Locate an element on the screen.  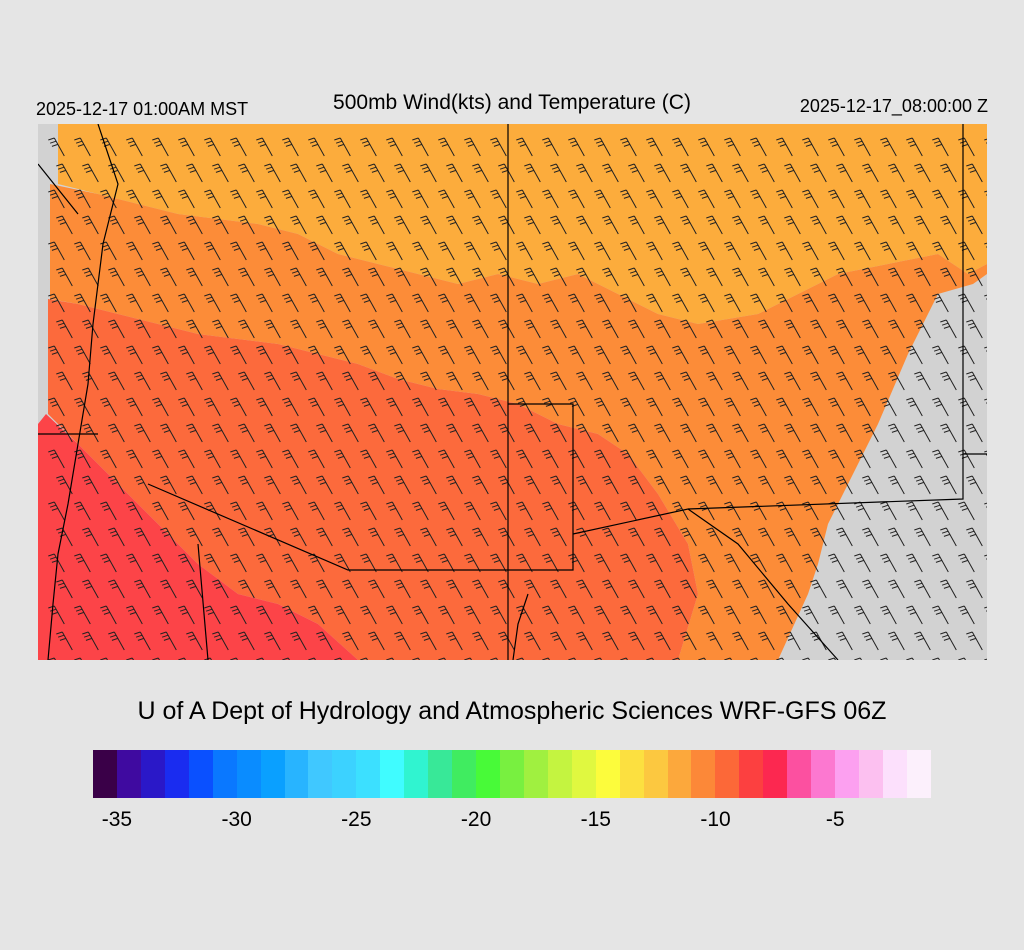
temp-zone-cold is located at coordinates (198, 537).